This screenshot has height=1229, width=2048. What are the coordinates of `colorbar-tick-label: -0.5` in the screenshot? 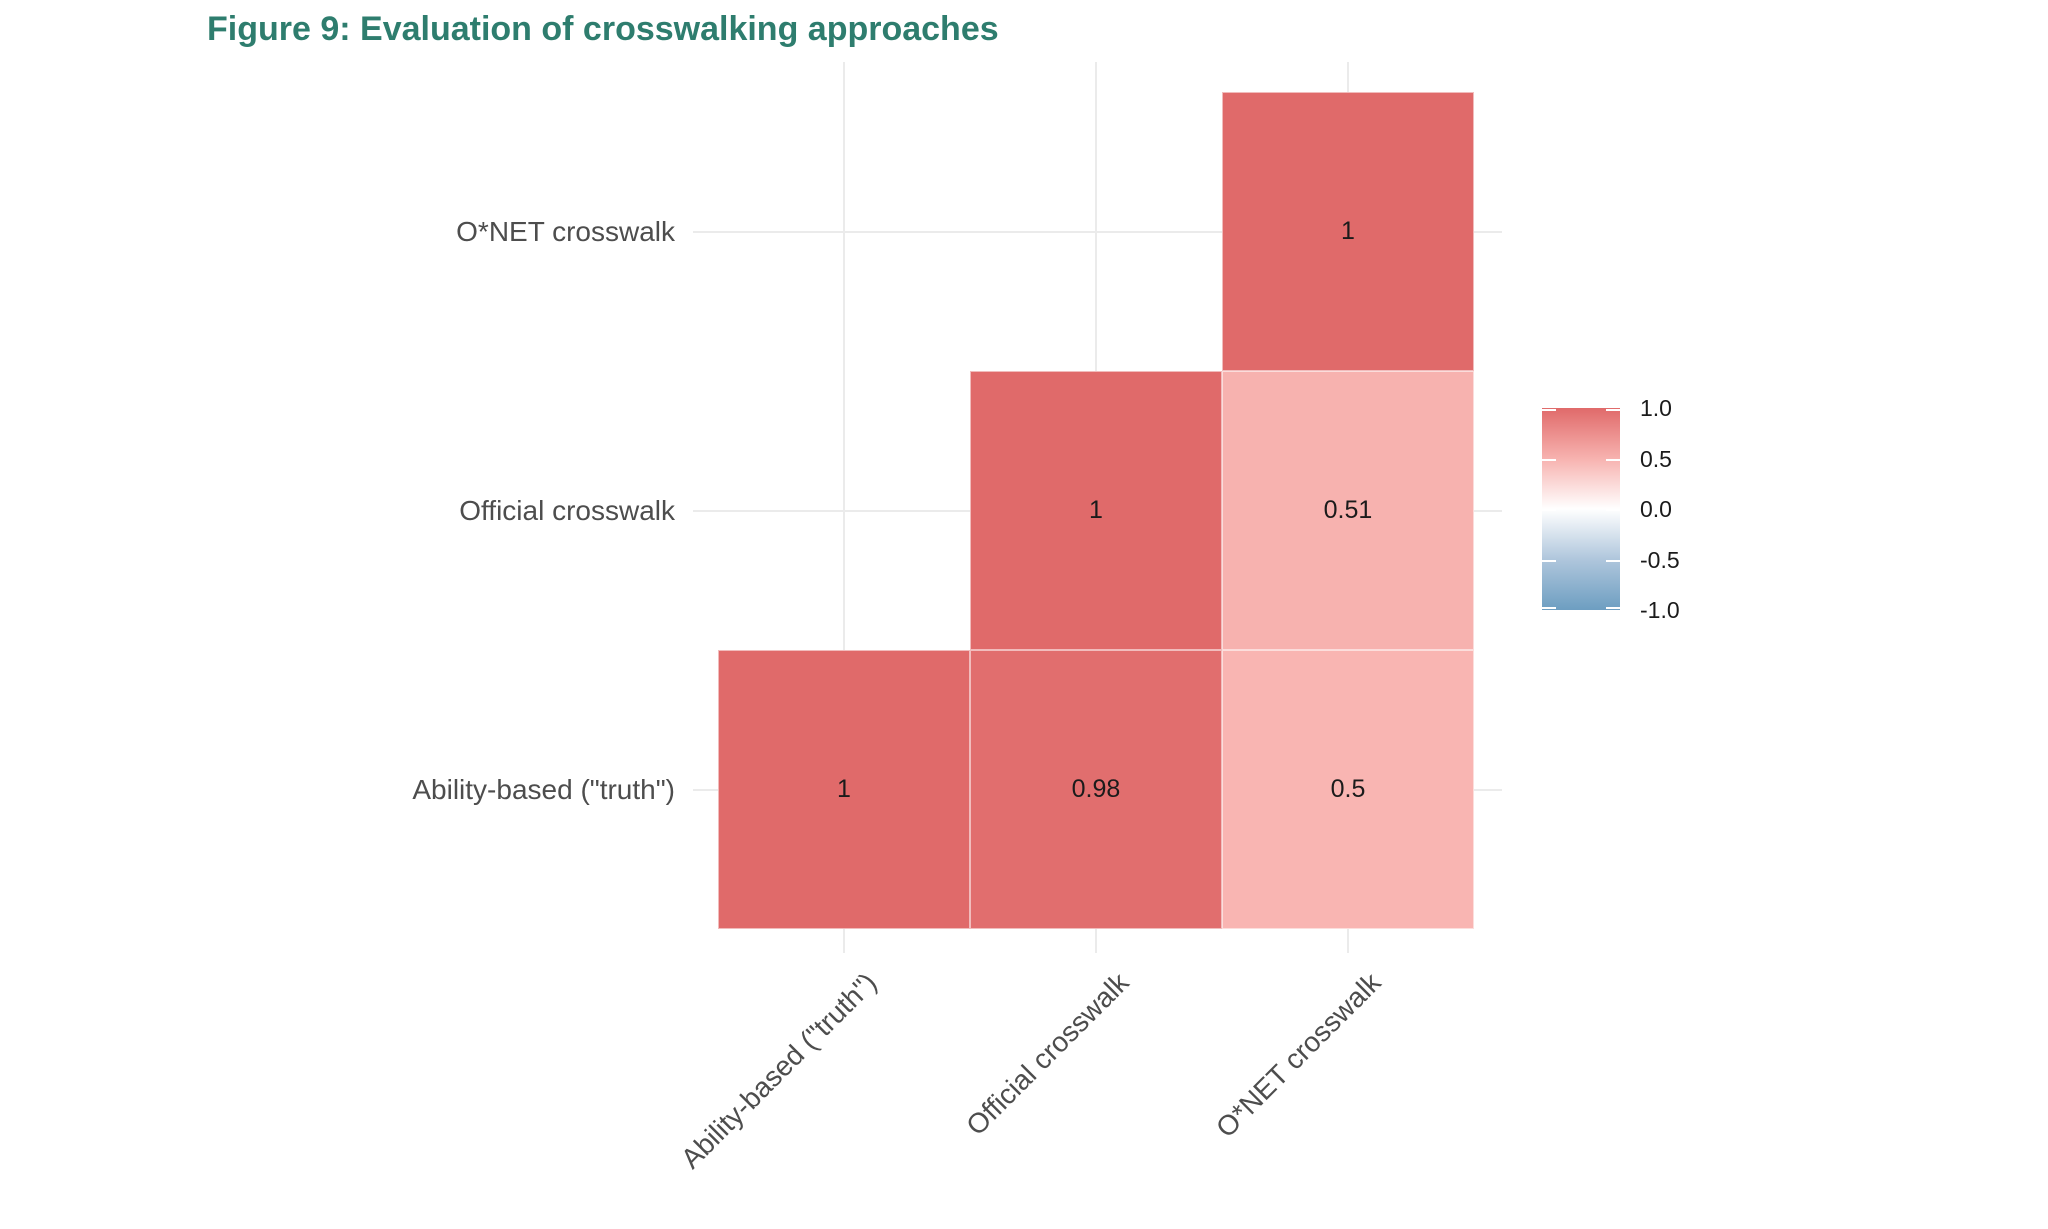 It's located at (1660, 560).